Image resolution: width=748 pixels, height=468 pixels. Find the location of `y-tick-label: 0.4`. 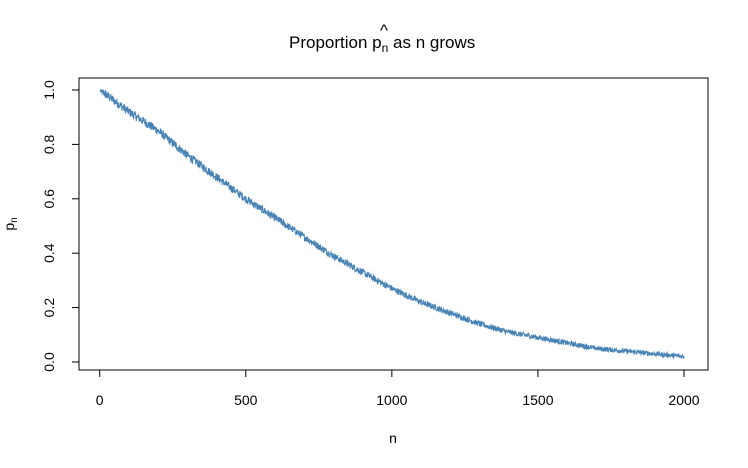

y-tick-label: 0.4 is located at coordinates (49, 253).